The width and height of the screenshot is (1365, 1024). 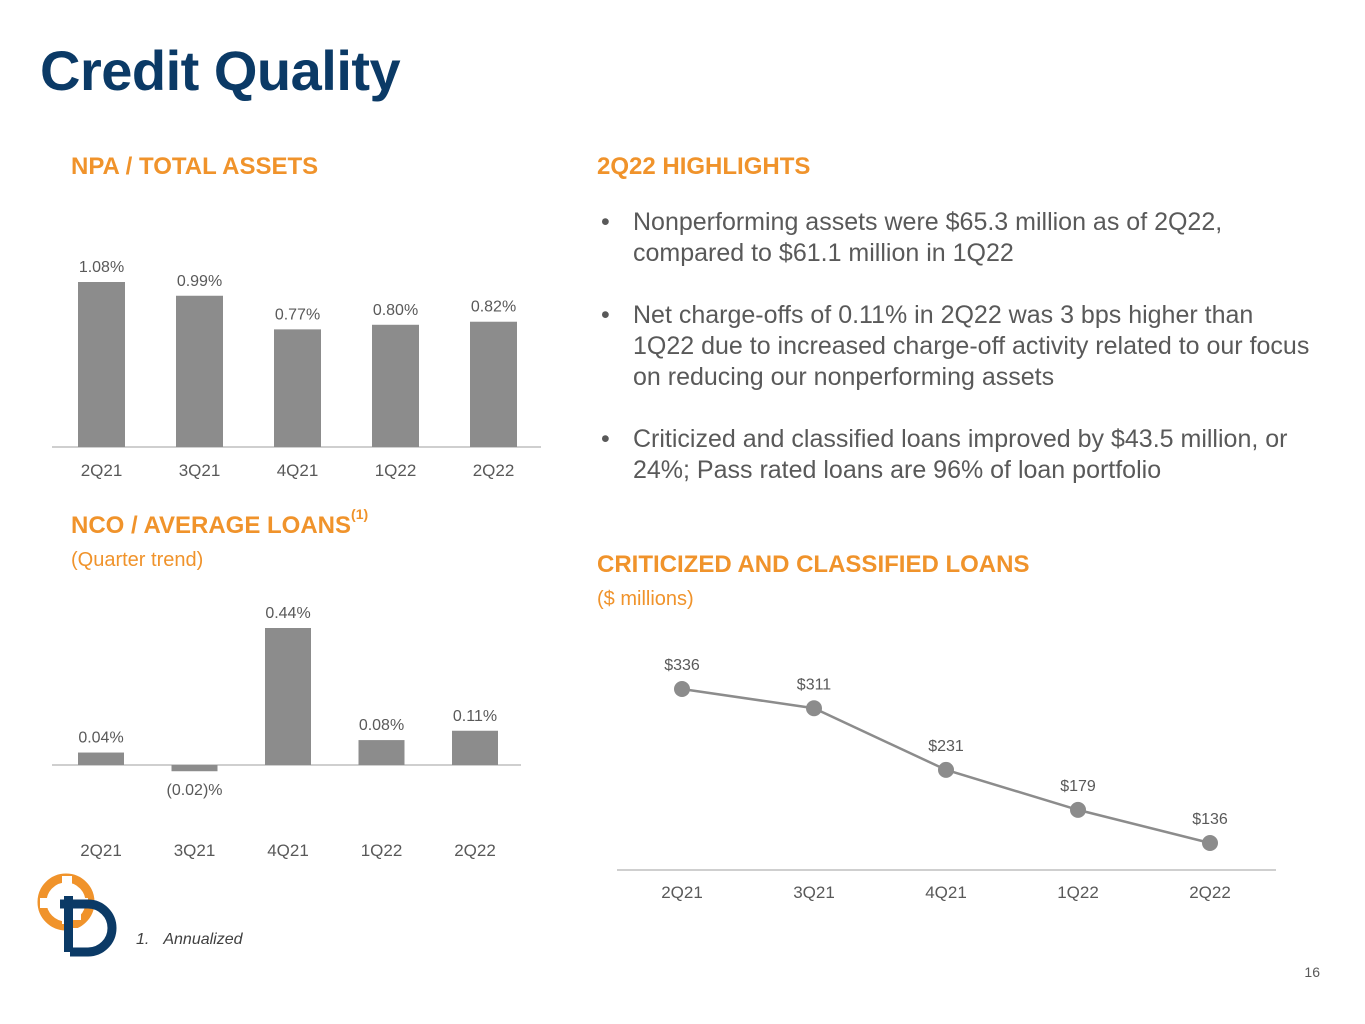 I want to click on npa-category-label: 2Q22, so click(x=494, y=470).